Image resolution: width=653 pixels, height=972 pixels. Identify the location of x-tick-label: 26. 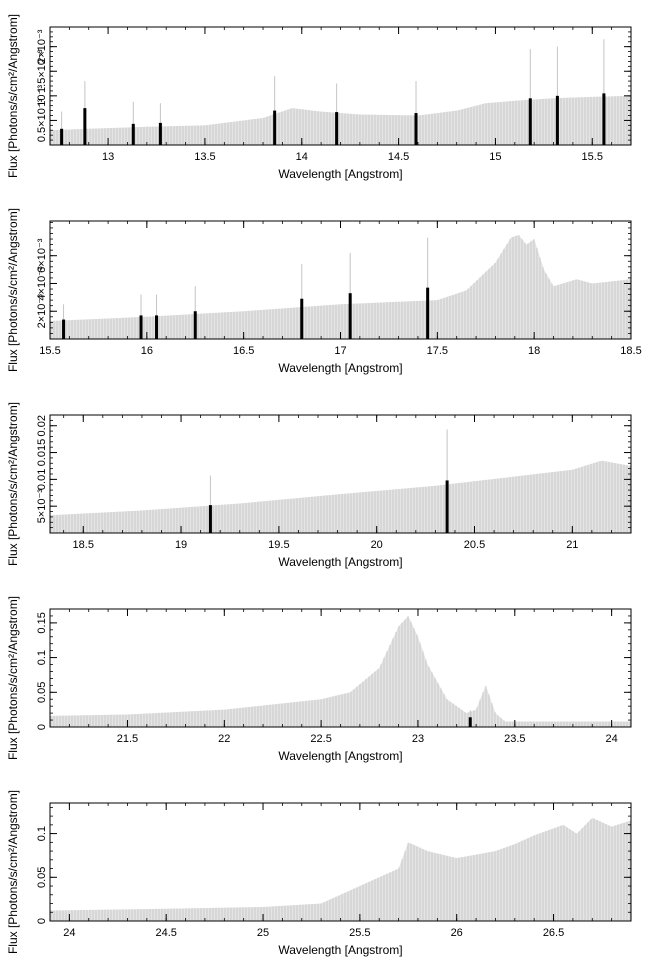
(457, 933).